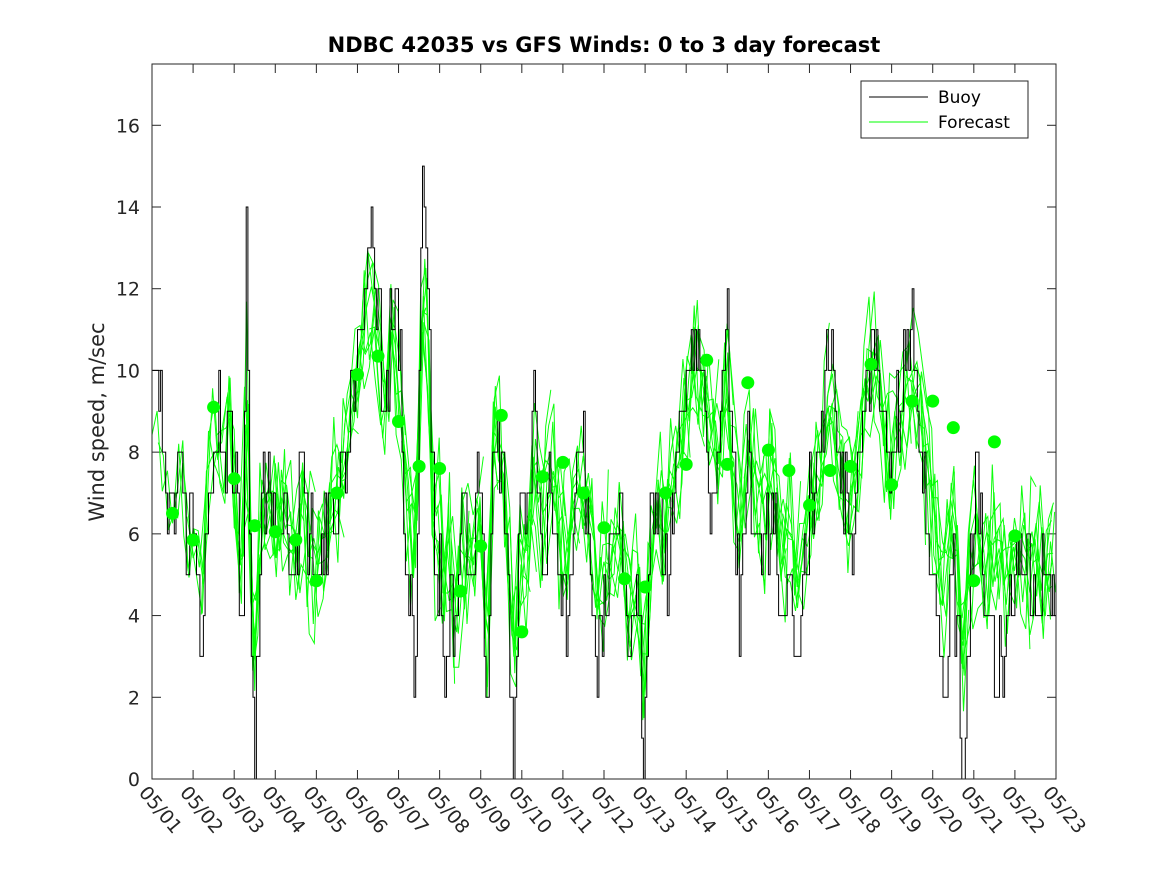  I want to click on legend: Buoy Forecast, so click(944, 109).